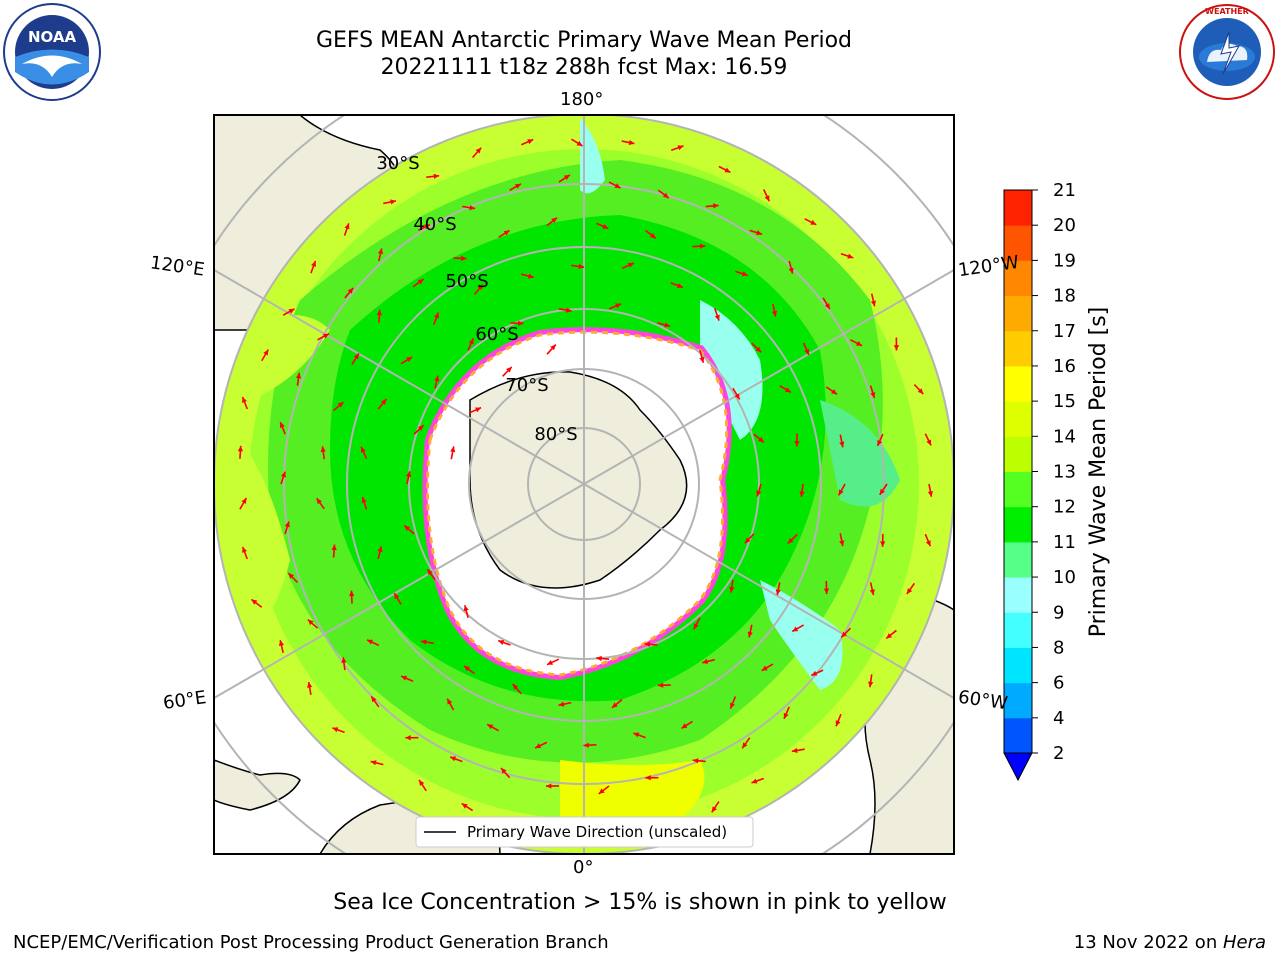  What do you see at coordinates (1064, 436) in the screenshot?
I see `colorbar-tick-label: 14` at bounding box center [1064, 436].